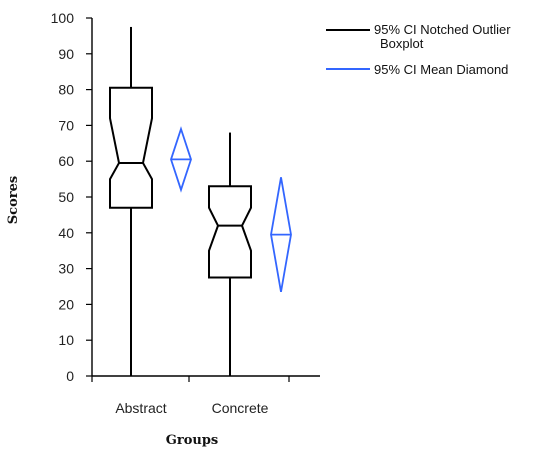  What do you see at coordinates (140, 408) in the screenshot?
I see `x-tick-label: Abstract` at bounding box center [140, 408].